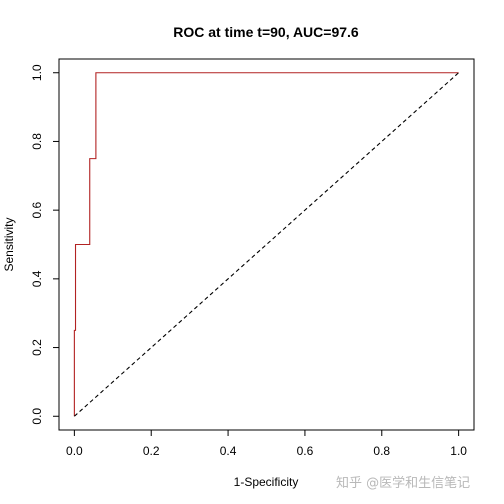 The width and height of the screenshot is (504, 504). I want to click on y-tick-label: 0.4, so click(37, 278).